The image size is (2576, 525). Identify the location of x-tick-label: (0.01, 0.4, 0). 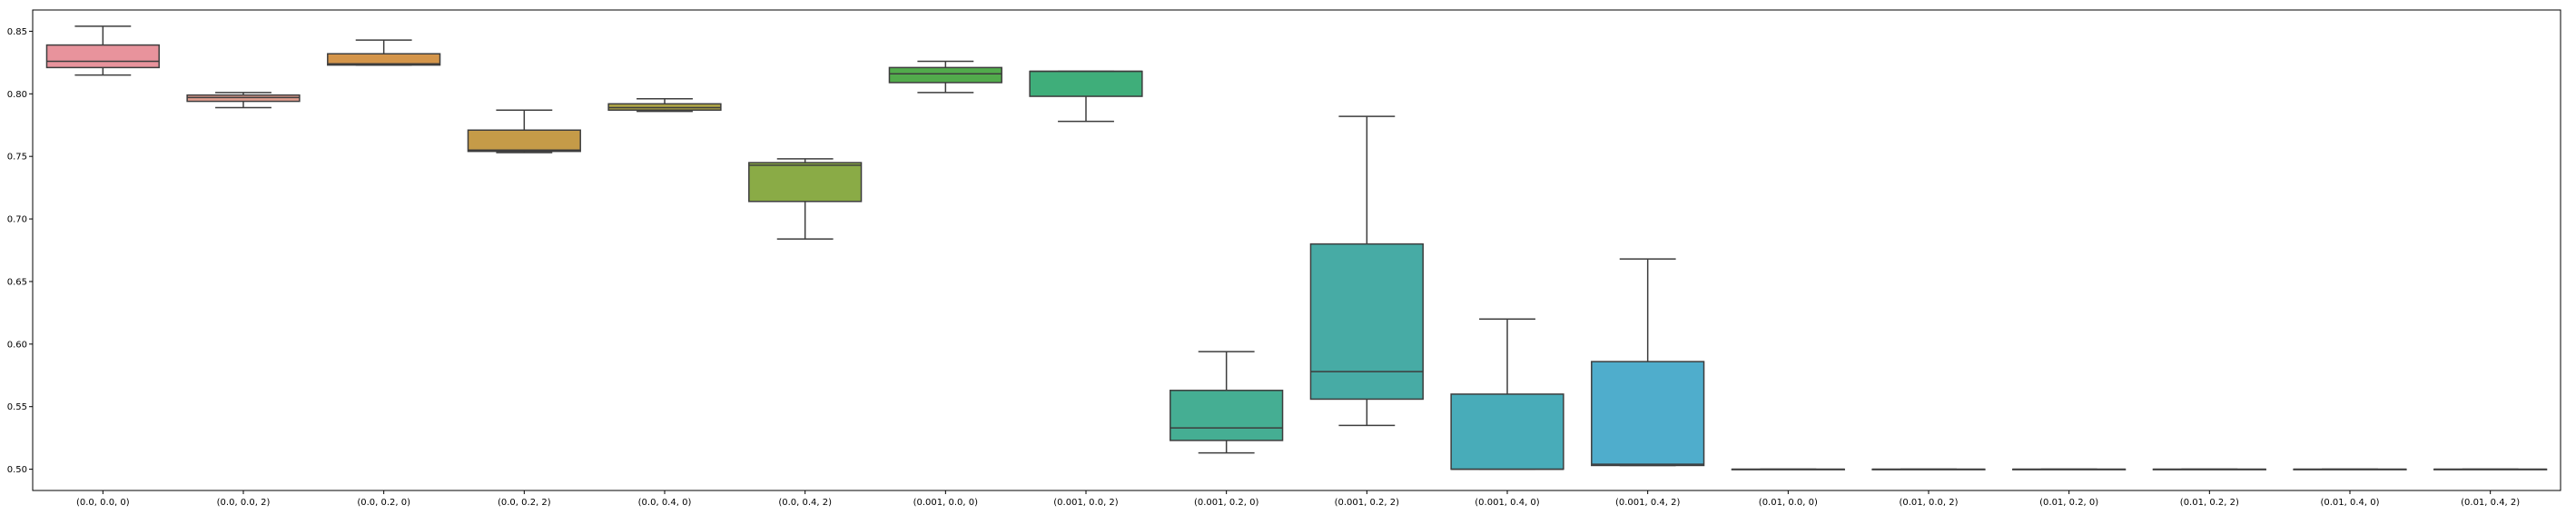
(2349, 503).